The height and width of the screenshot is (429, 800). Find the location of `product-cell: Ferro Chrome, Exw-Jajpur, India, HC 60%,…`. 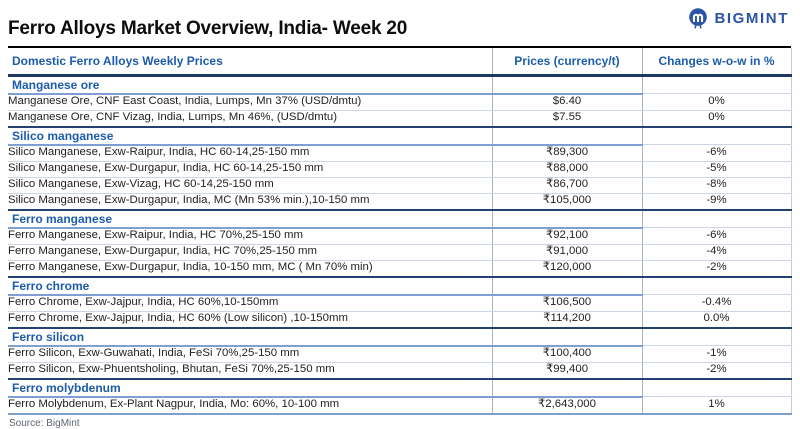

product-cell: Ferro Chrome, Exw-Jajpur, India, HC 60%,… is located at coordinates (250, 303).